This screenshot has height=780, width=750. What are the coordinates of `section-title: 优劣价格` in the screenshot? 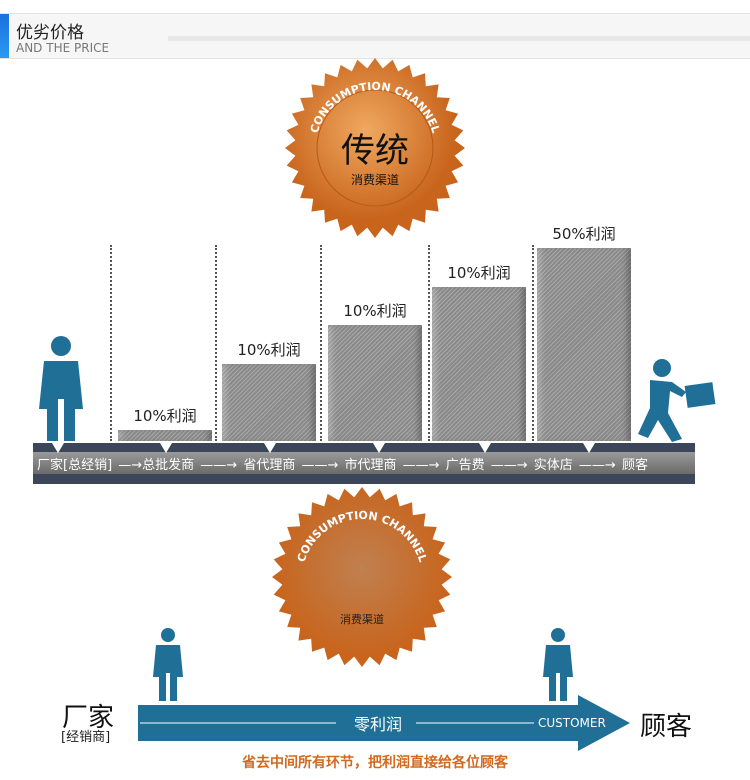 It's located at (50, 33).